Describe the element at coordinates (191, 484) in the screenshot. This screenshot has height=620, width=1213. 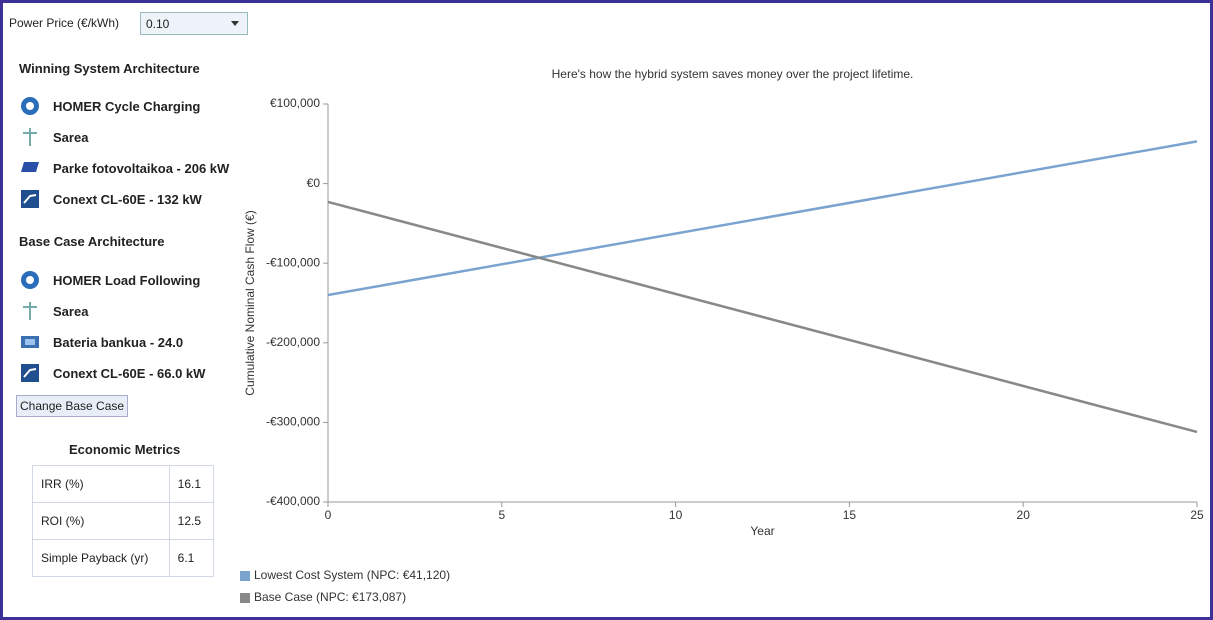
I see `metric-value: 16.1` at that location.